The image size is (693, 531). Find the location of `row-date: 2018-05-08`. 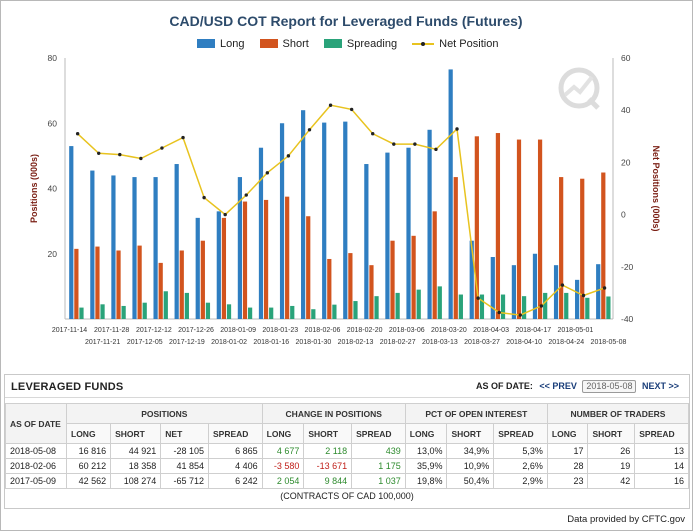

row-date: 2018-05-08 is located at coordinates (36, 451).